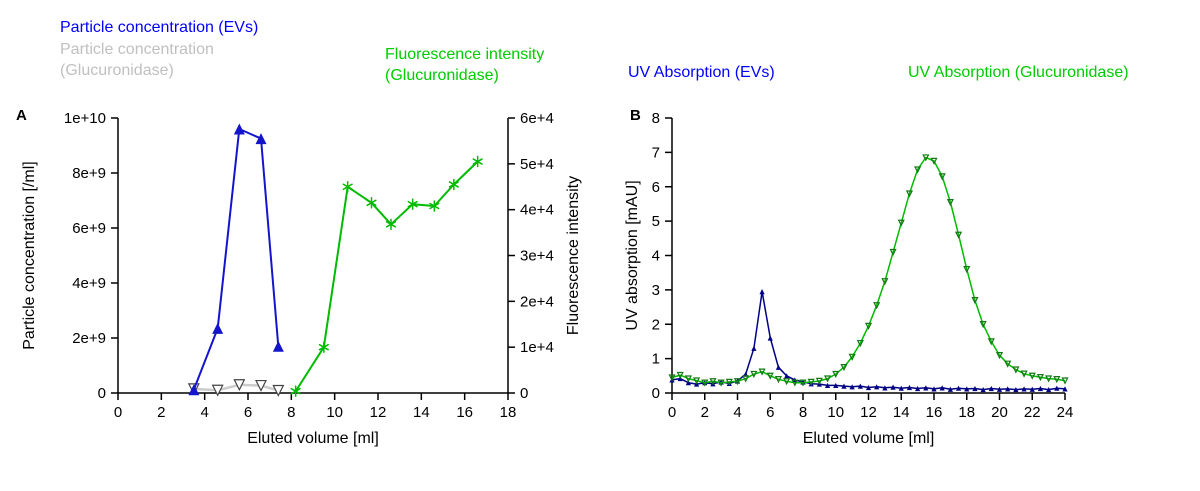 The height and width of the screenshot is (491, 1200). I want to click on series-fluorescence-intensity-glucuronidase-, so click(386, 276).